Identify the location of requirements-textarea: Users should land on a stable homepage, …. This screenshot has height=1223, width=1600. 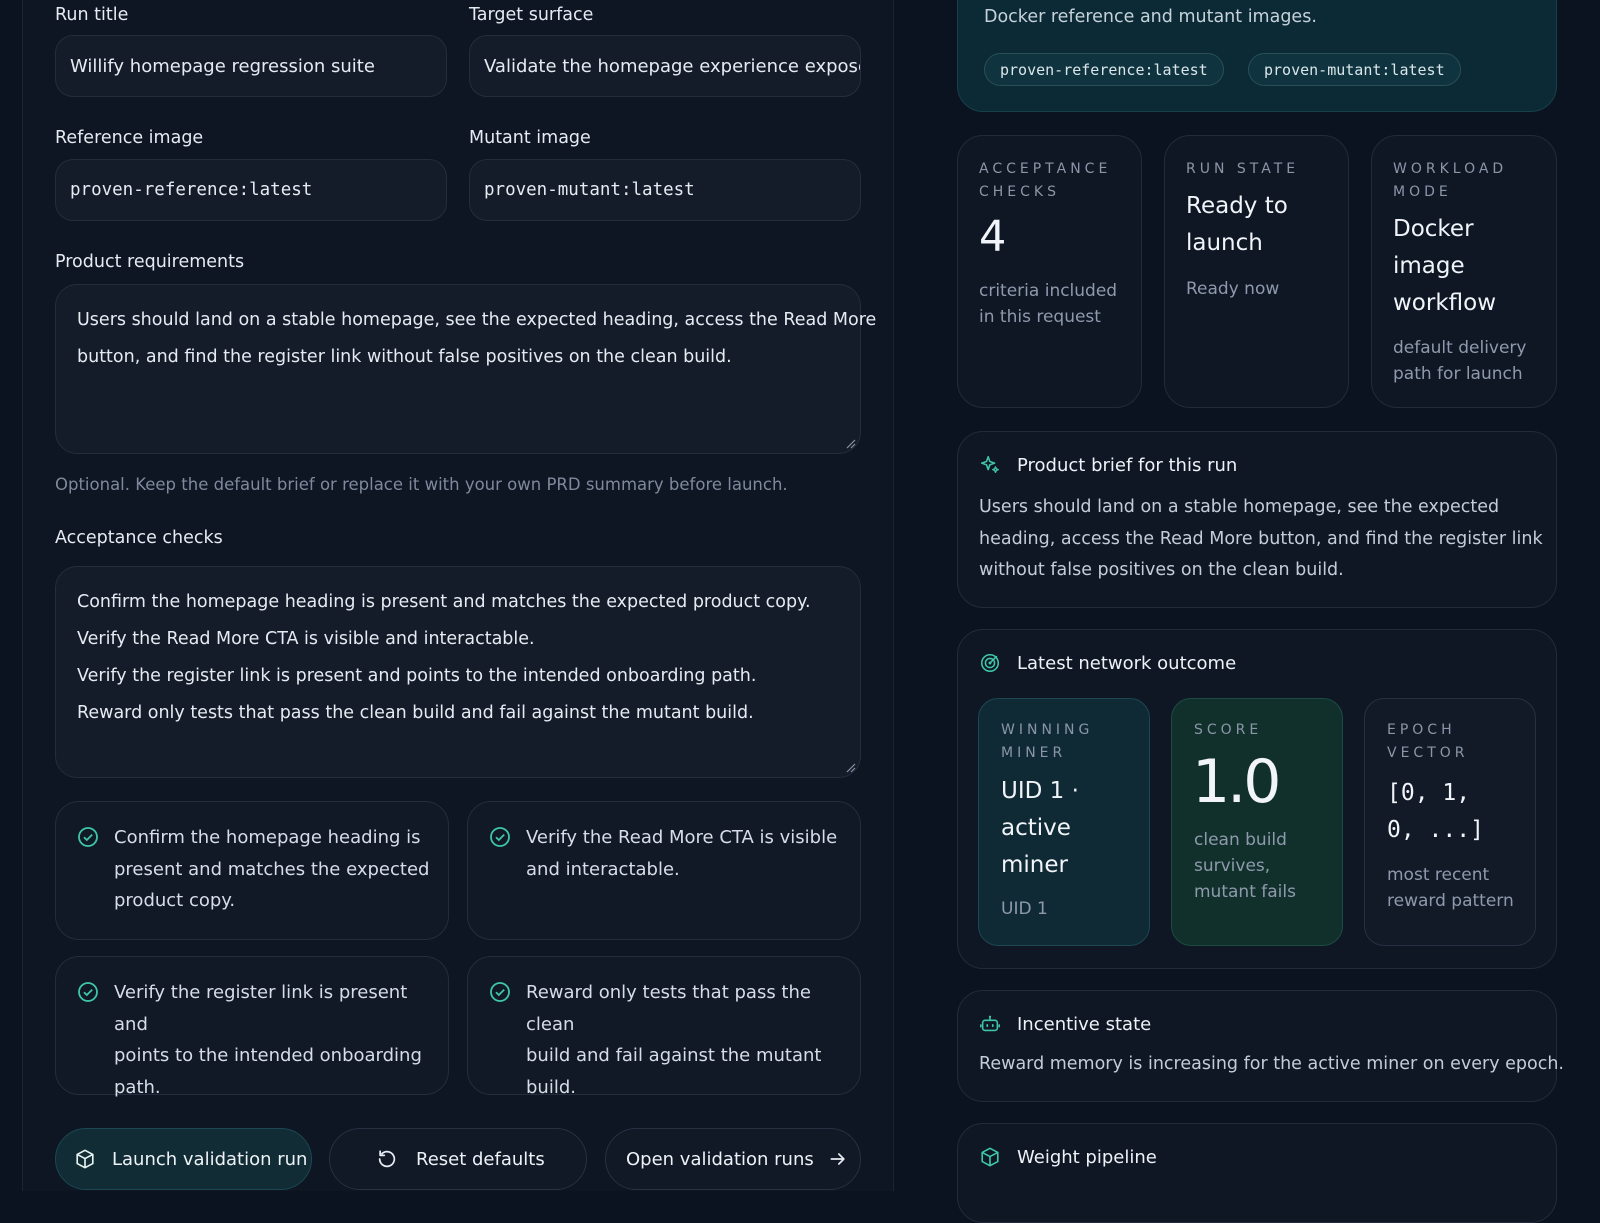
(466, 369).